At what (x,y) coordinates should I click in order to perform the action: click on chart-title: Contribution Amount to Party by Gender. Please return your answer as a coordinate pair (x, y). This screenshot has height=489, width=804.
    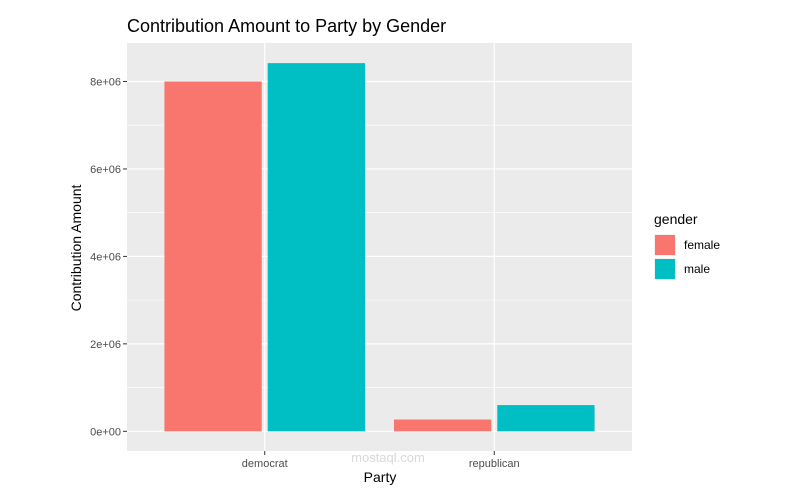
    Looking at the image, I should click on (286, 26).